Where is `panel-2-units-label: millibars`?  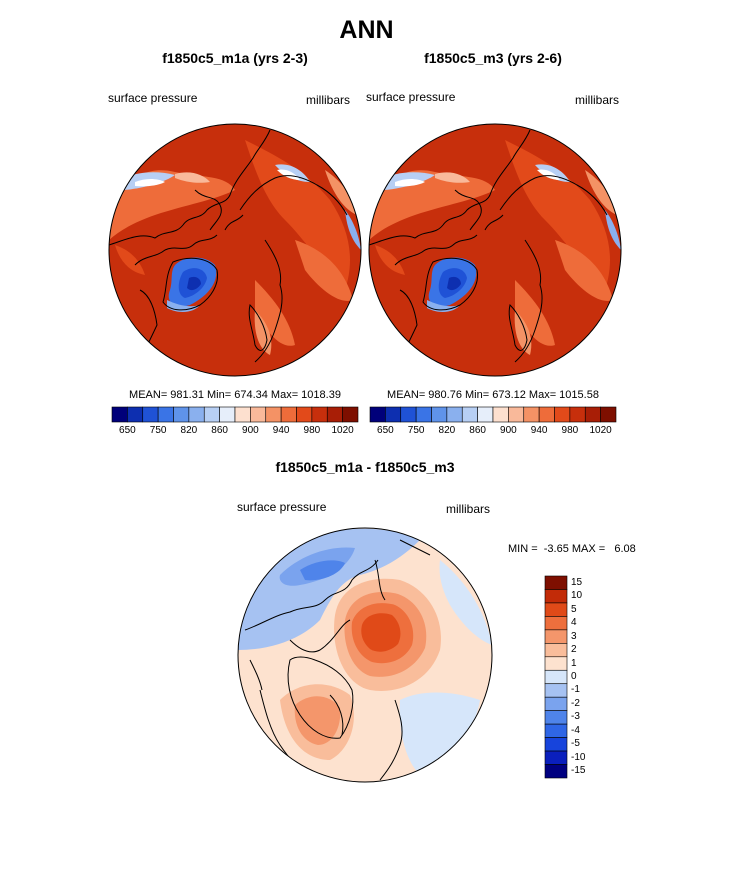
panel-2-units-label: millibars is located at coordinates (597, 100).